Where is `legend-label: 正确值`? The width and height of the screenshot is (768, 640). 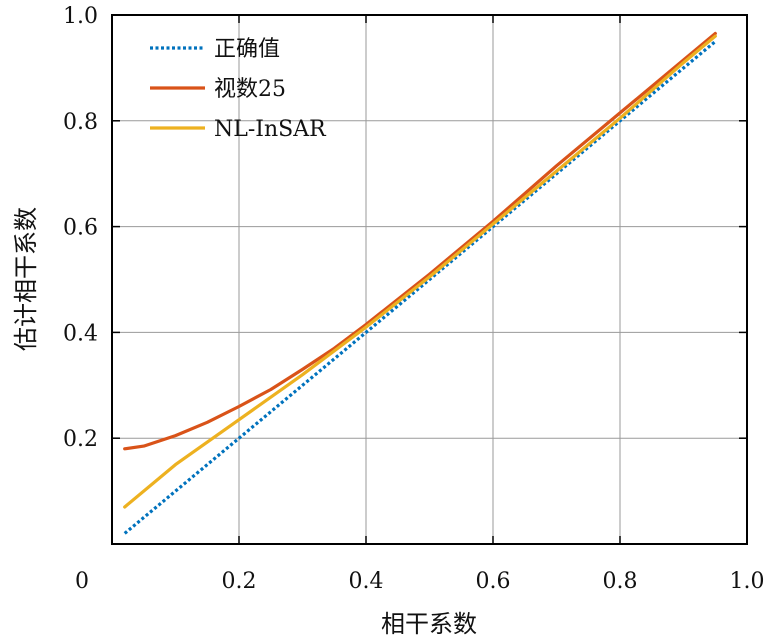
legend-label: 正确值 is located at coordinates (247, 49).